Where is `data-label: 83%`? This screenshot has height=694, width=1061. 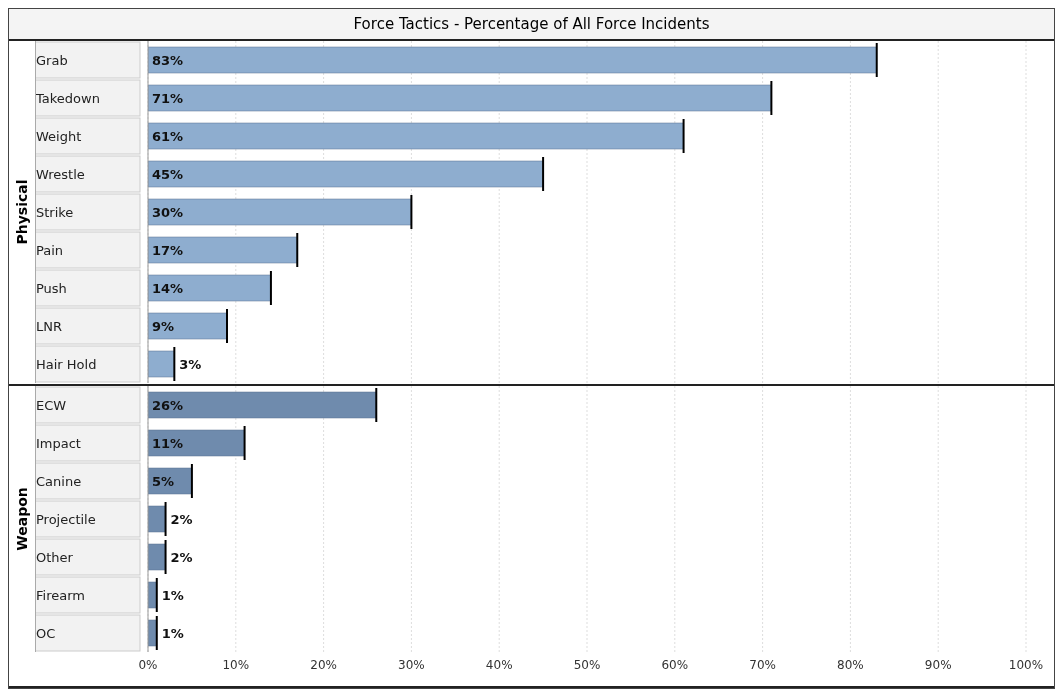 data-label: 83% is located at coordinates (168, 60).